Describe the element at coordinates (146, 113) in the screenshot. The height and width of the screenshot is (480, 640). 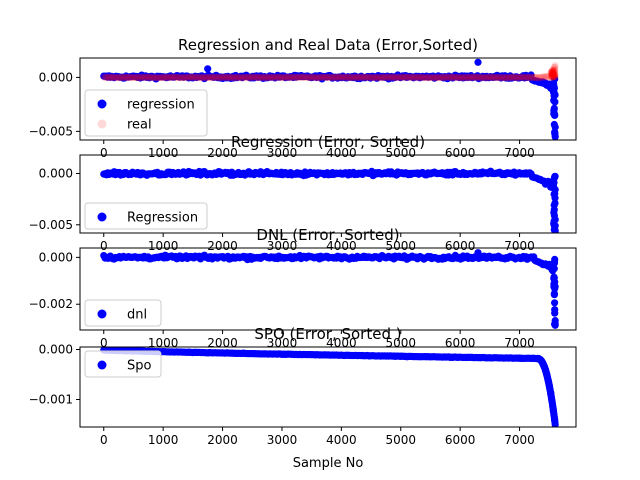
I see `legend: regression real` at that location.